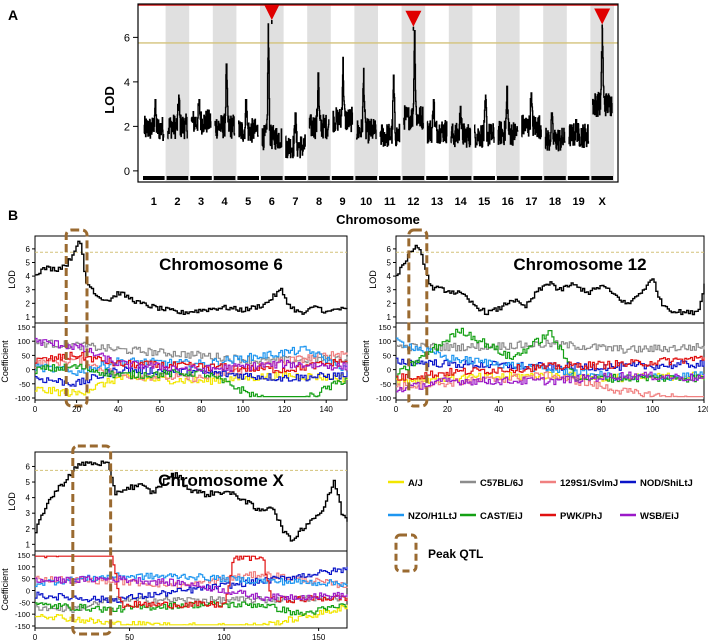 This screenshot has height=640, width=708. Describe the element at coordinates (221, 264) in the screenshot. I see `subplot-title: Chromosome 6` at that location.